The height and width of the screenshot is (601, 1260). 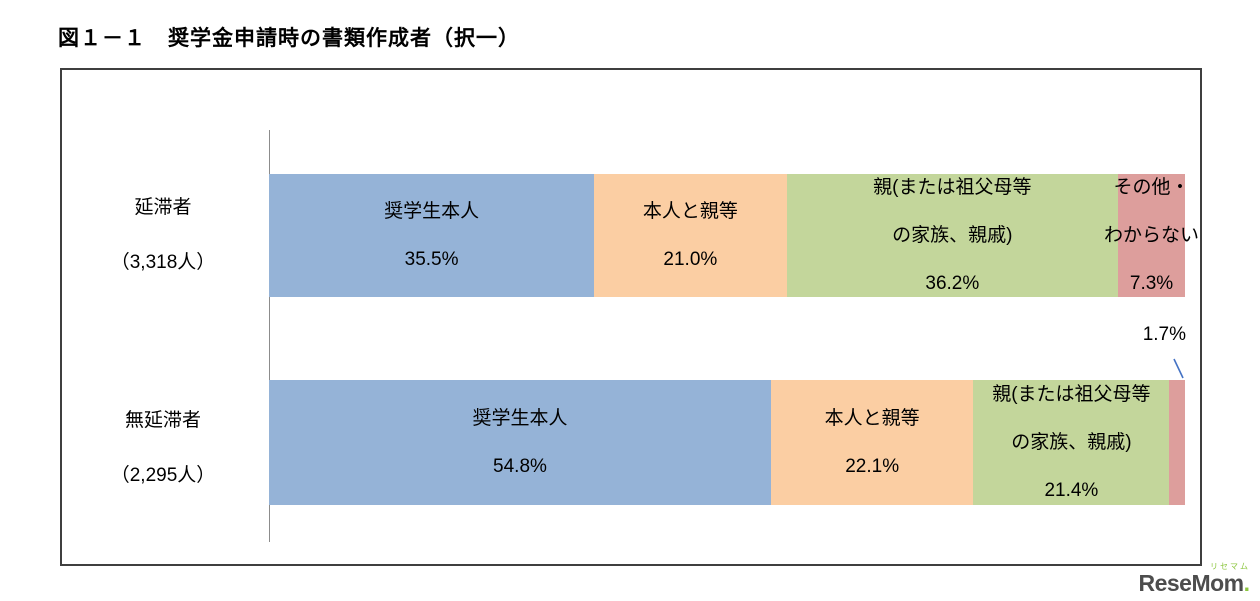 I want to click on segment-label-line: 22.1%, so click(x=872, y=466).